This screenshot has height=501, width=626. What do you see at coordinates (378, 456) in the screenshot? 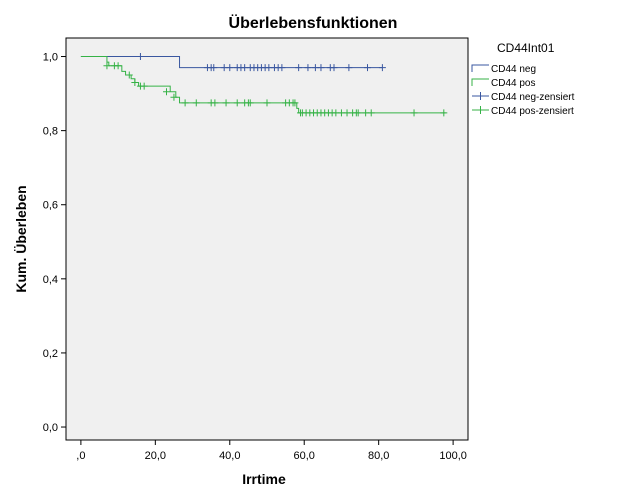
I see `x-tick-label: 80,0` at bounding box center [378, 456].